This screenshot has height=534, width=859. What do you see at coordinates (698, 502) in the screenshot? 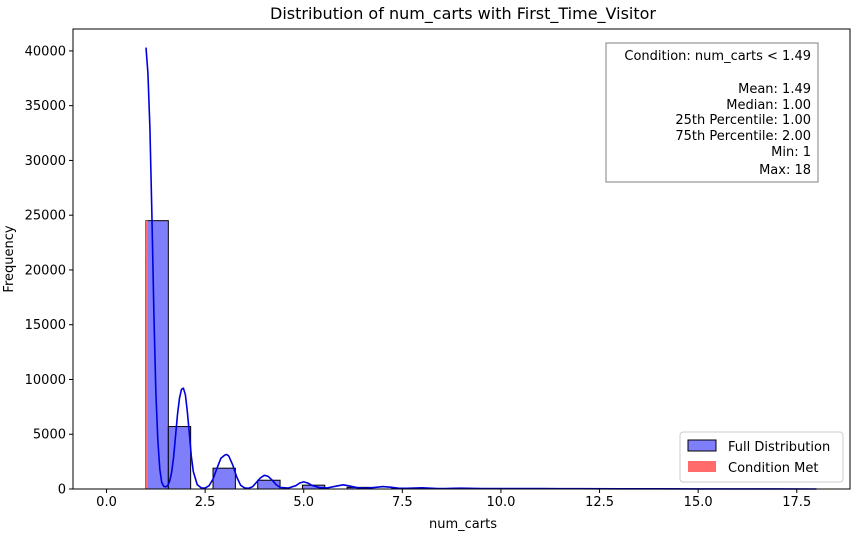
I see `x-tick-label: 15.0` at bounding box center [698, 502].